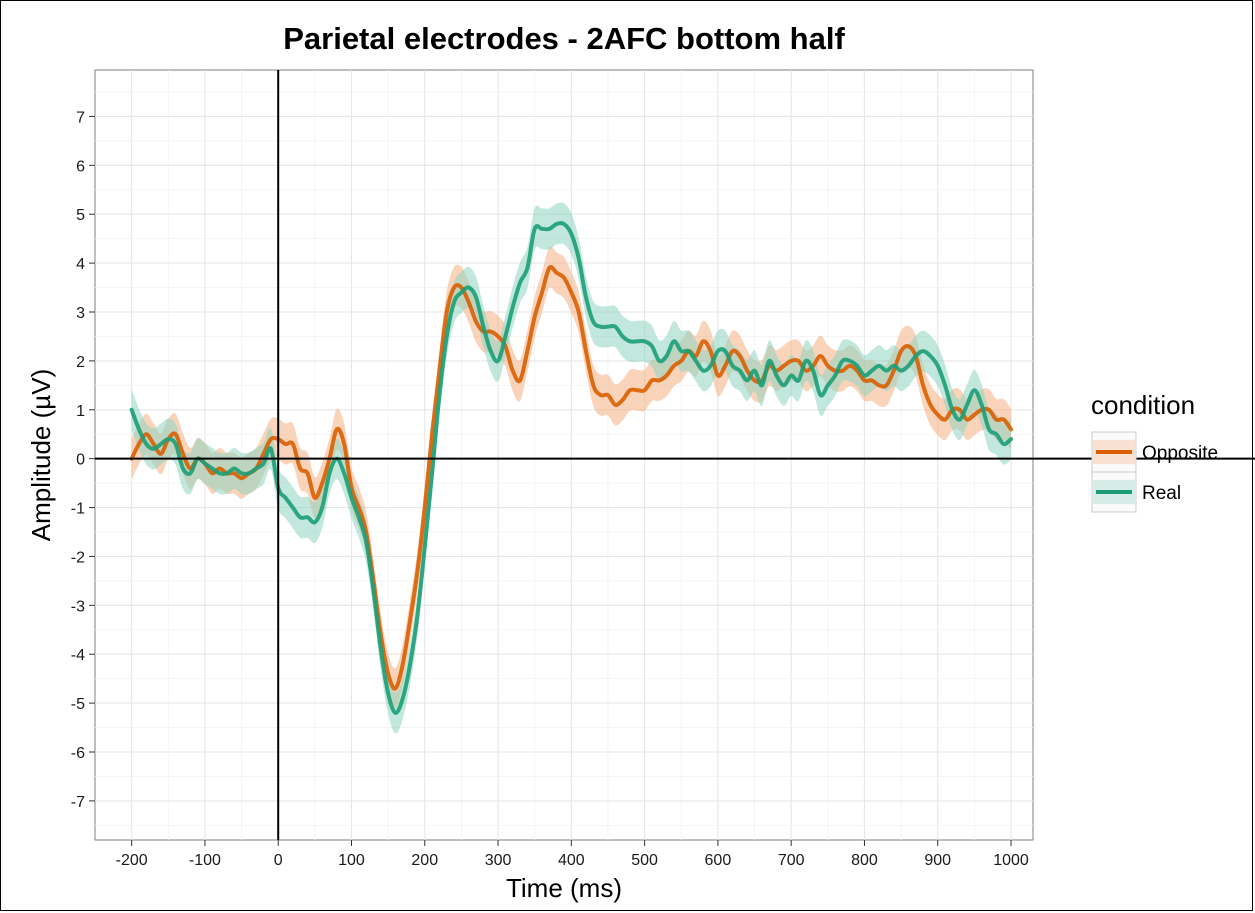 Image resolution: width=1255 pixels, height=913 pixels. Describe the element at coordinates (78, 802) in the screenshot. I see `y-tick-label: -7` at that location.